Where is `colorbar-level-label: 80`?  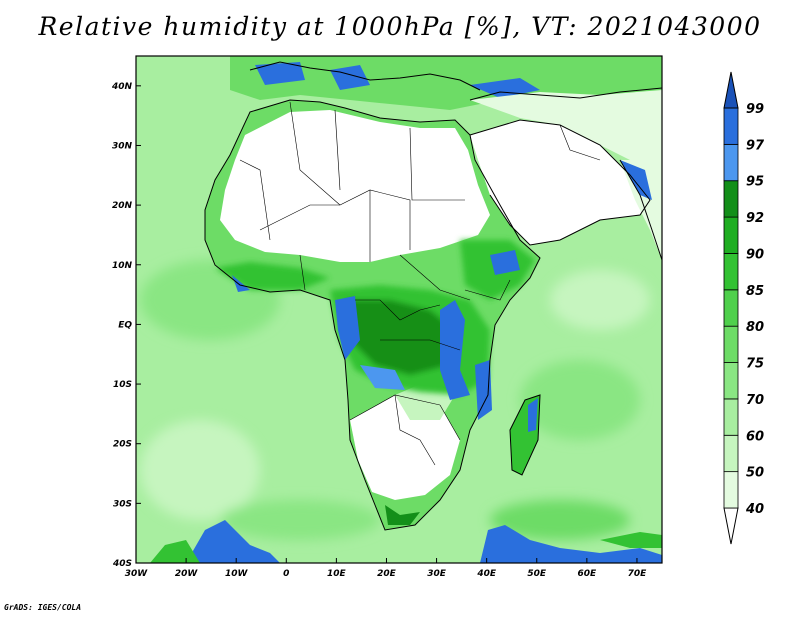
colorbar-level-label: 80 is located at coordinates (755, 327).